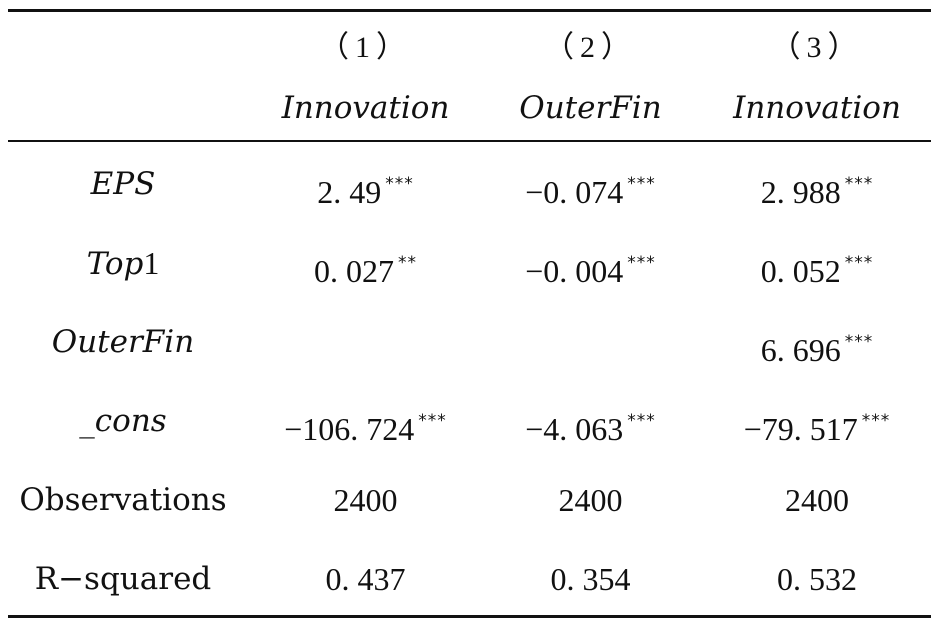 The width and height of the screenshot is (939, 627). What do you see at coordinates (349, 192) in the screenshot?
I see `coefficient-value: 2. 49` at bounding box center [349, 192].